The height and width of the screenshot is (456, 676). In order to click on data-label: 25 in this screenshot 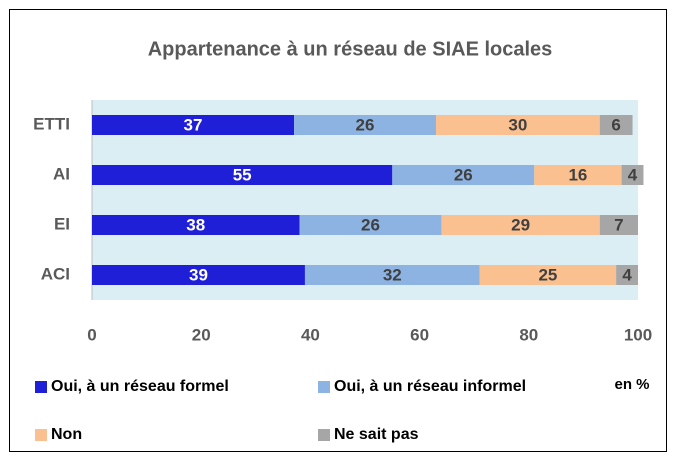, I will do `click(547, 274)`.